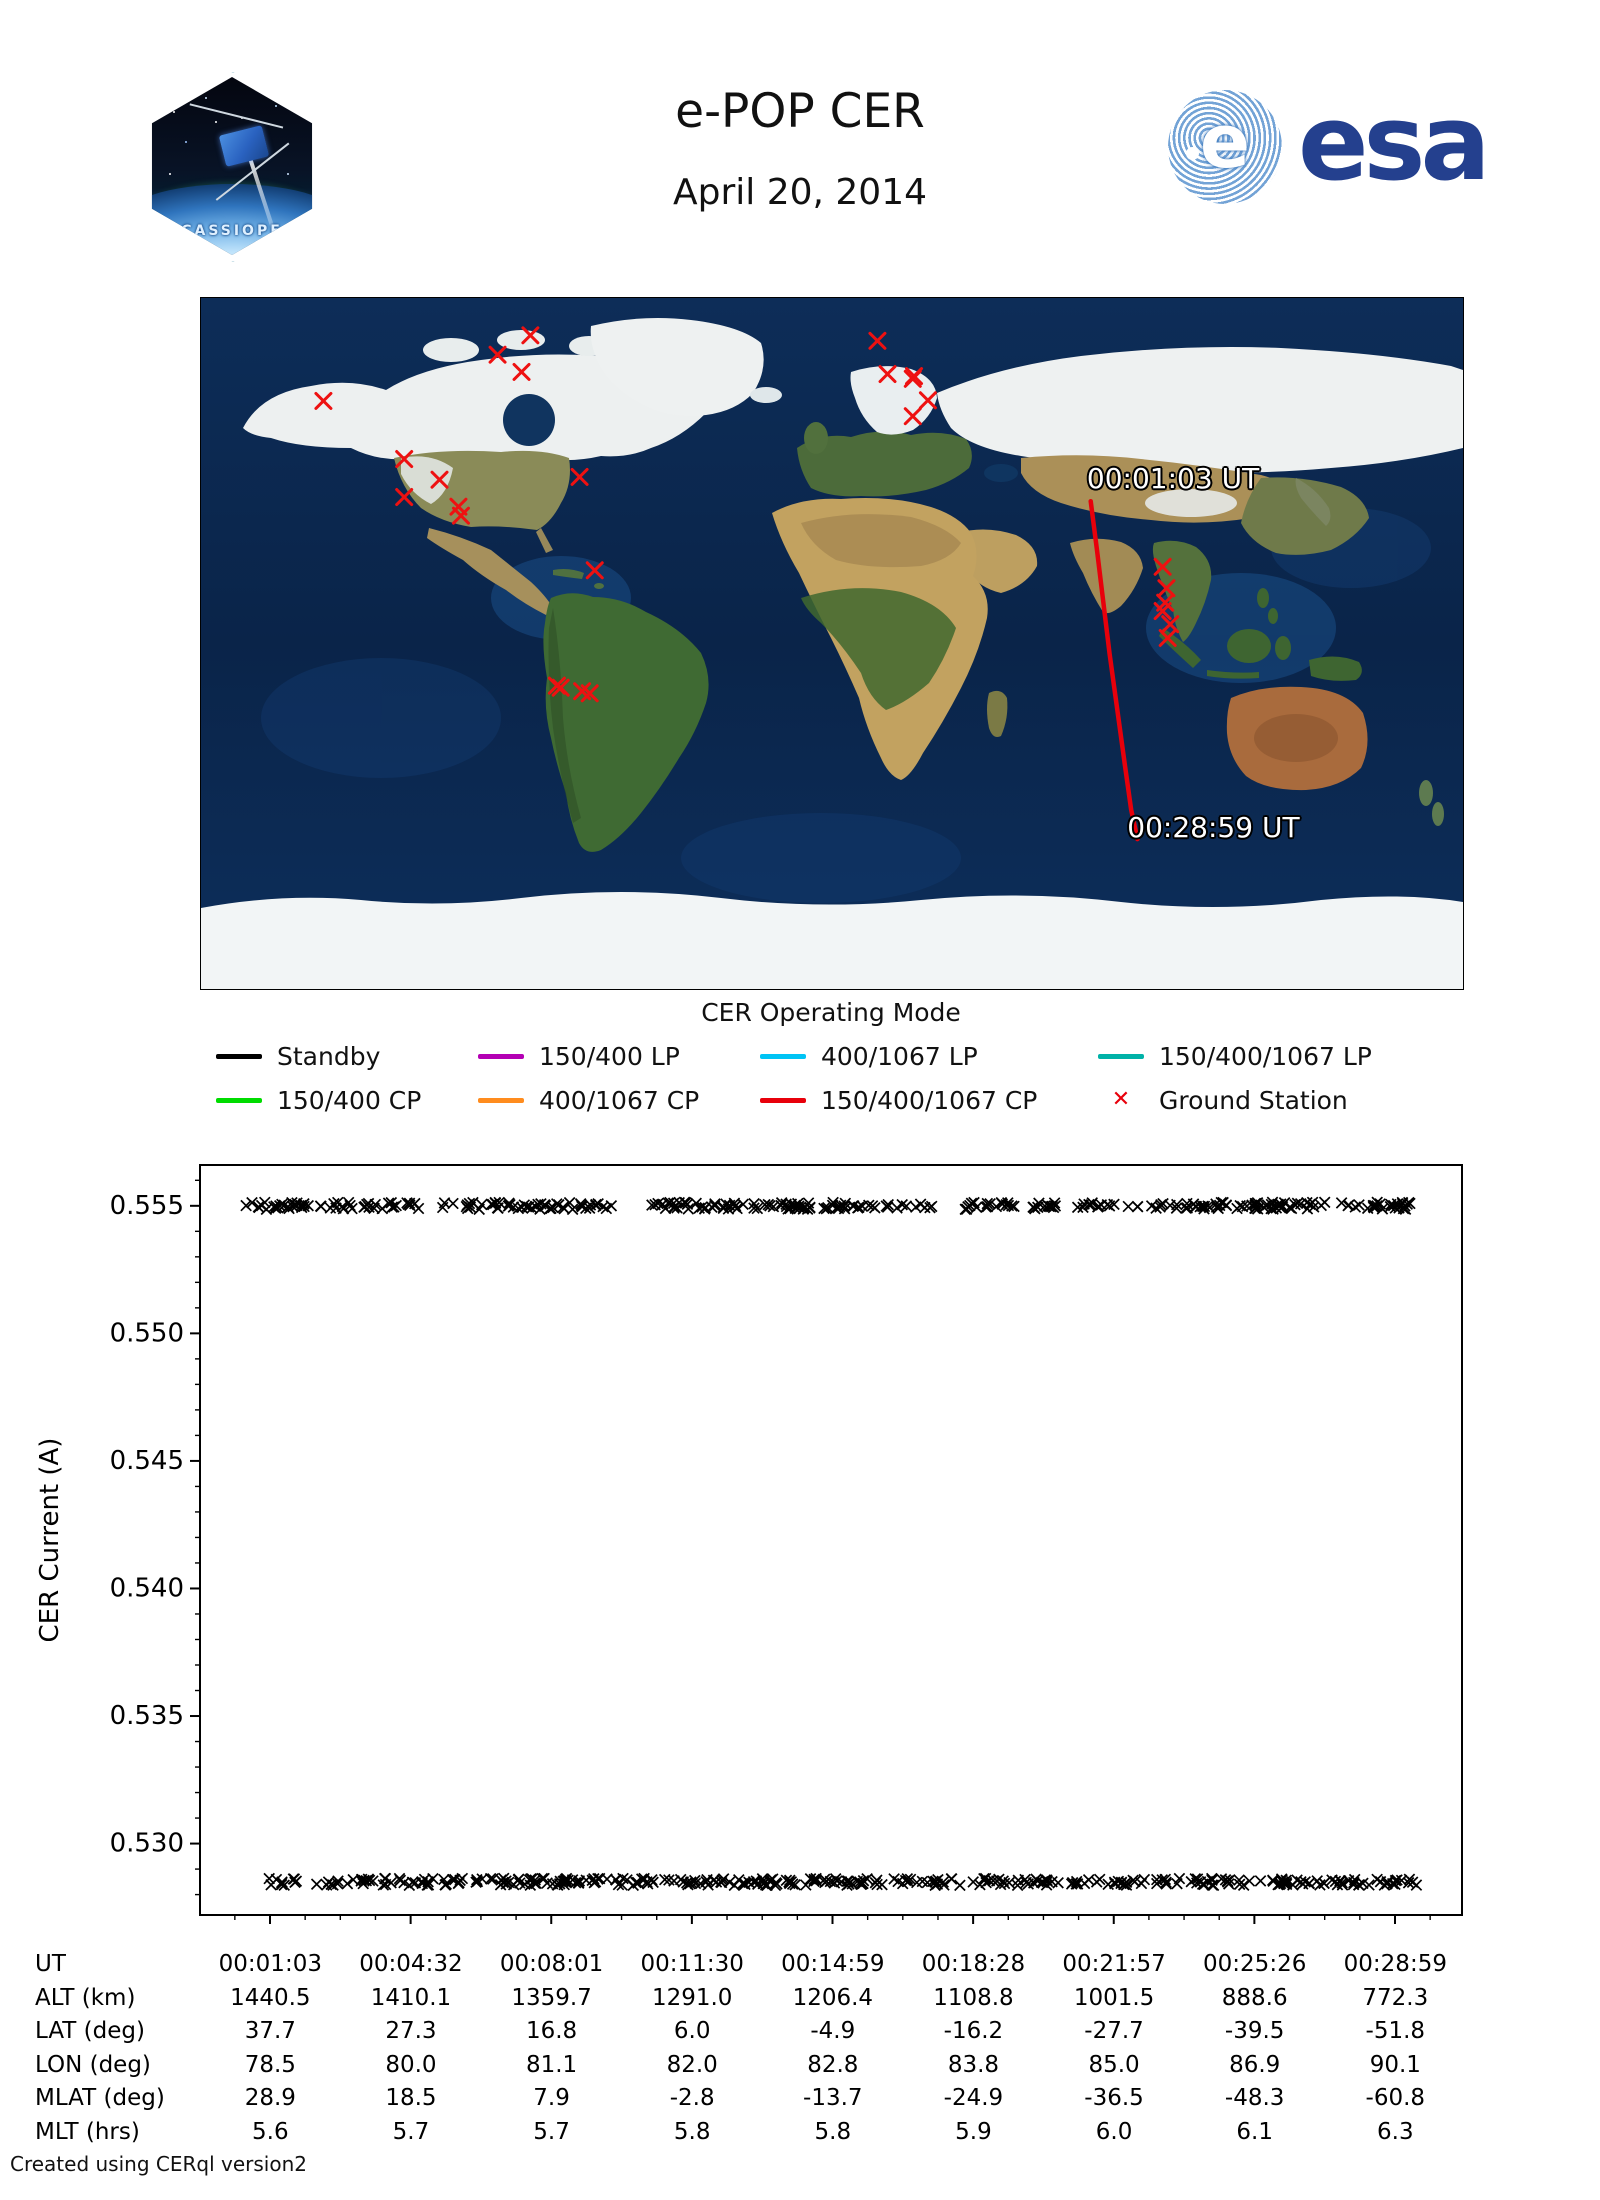  Describe the element at coordinates (270, 2031) in the screenshot. I see `table-cell: 37.7` at that location.